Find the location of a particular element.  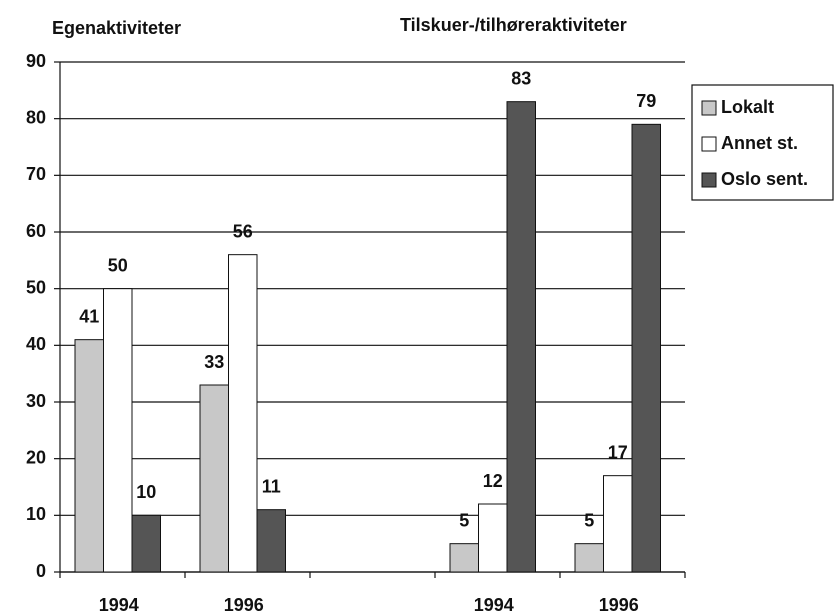

group-label: Tilskuer-/tilhøreraktiviteter is located at coordinates (513, 25).